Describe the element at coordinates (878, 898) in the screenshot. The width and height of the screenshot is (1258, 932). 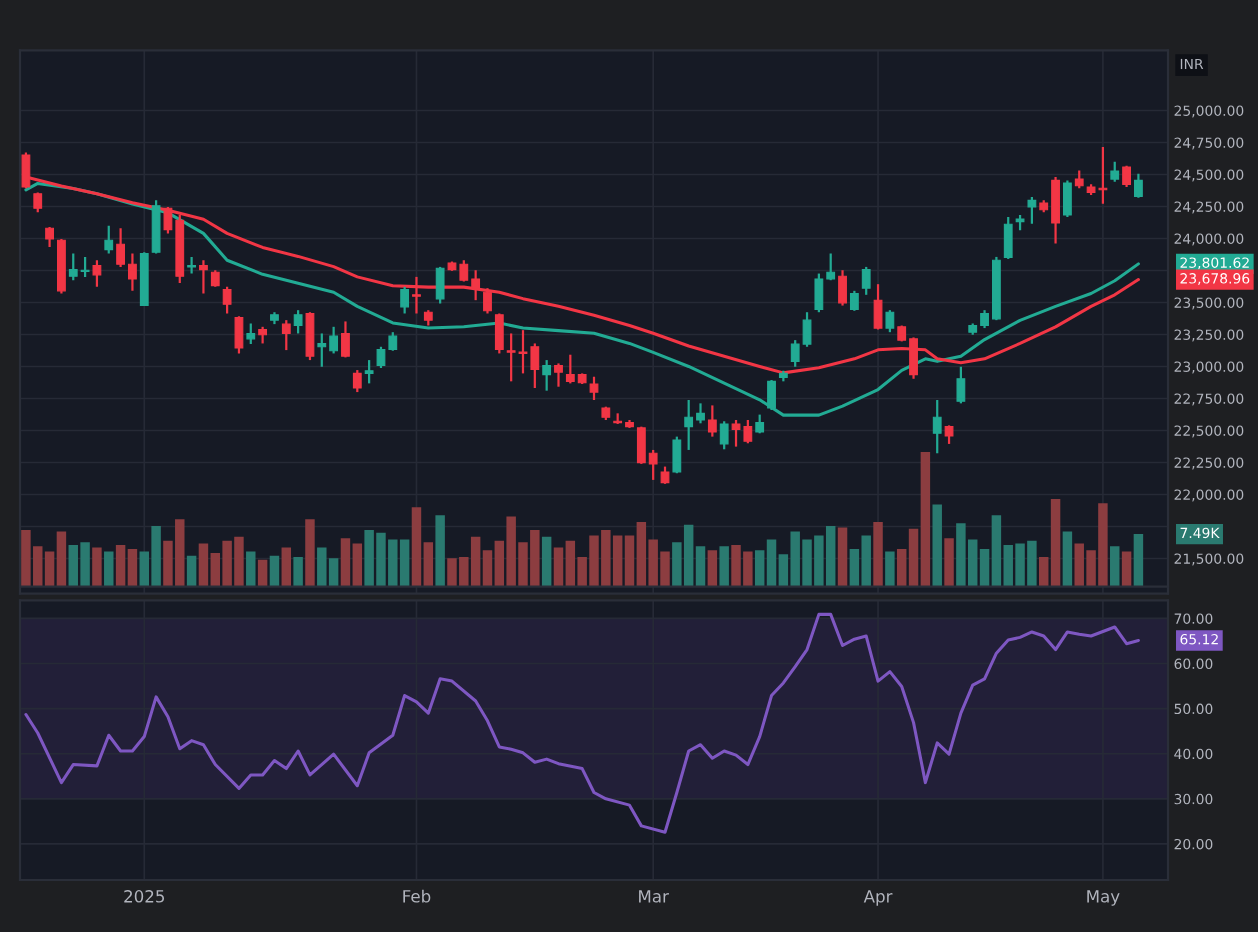
I see `x-tick-label: Apr` at that location.